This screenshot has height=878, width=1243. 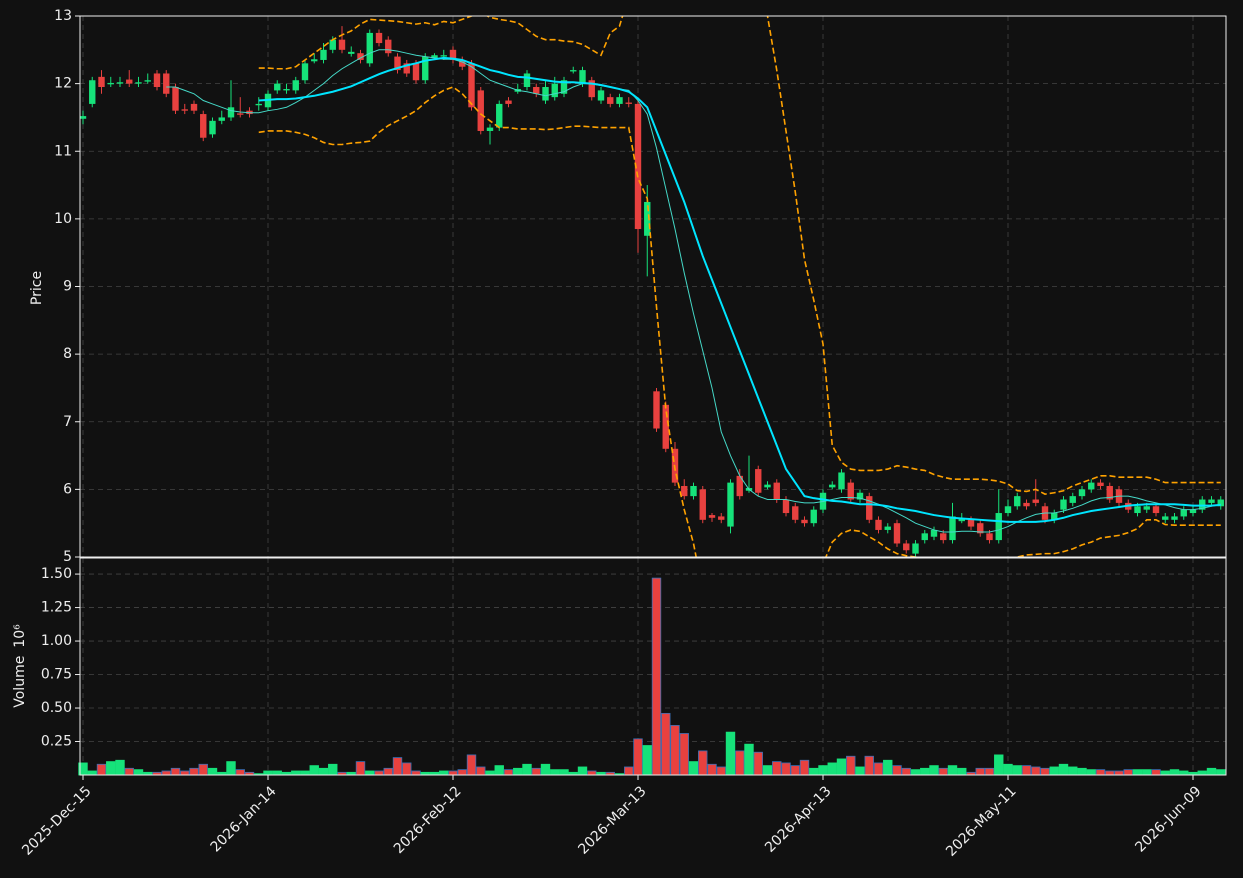 What do you see at coordinates (56, 675) in the screenshot?
I see `y-tick-label: 0.75` at bounding box center [56, 675].